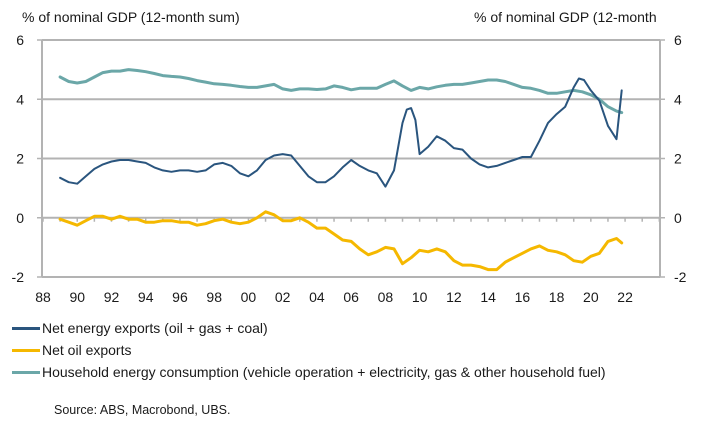 This screenshot has width=711, height=429. What do you see at coordinates (249, 297) in the screenshot?
I see `x-tick-label: 00` at bounding box center [249, 297].